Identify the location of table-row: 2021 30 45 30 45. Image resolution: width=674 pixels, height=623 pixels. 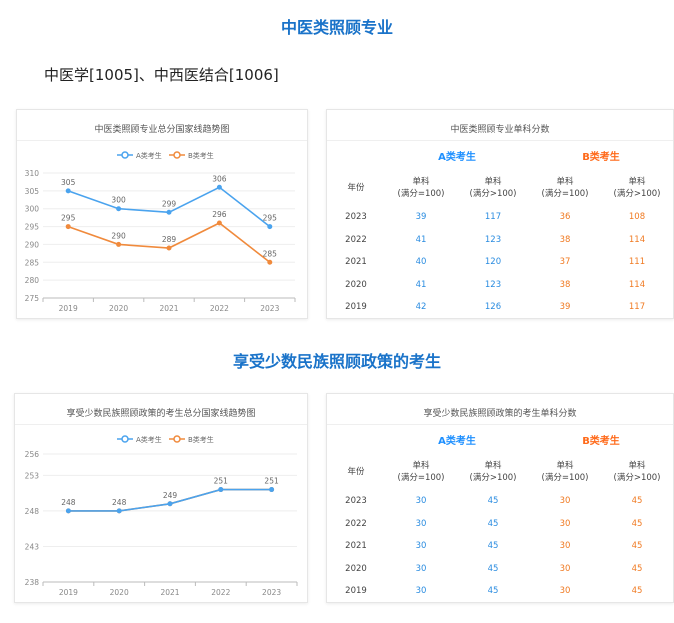
(500, 546).